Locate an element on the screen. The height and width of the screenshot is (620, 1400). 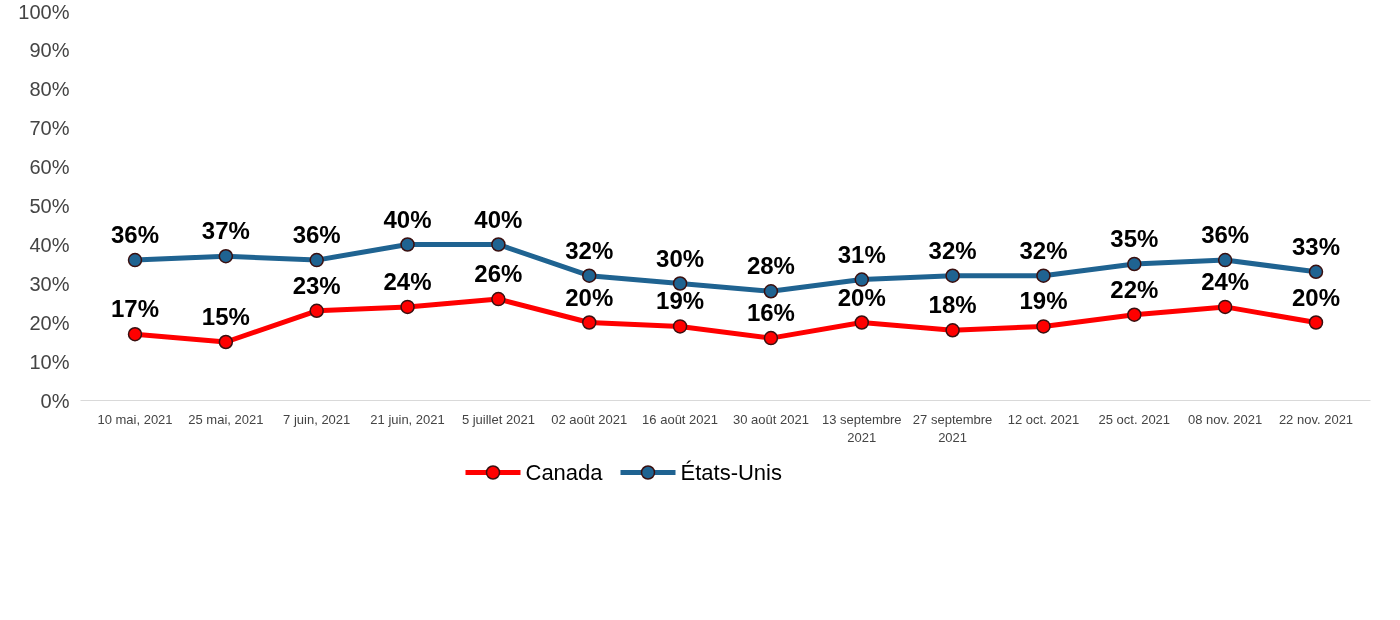
x-tick-label: 02 août 2021 is located at coordinates (589, 419).